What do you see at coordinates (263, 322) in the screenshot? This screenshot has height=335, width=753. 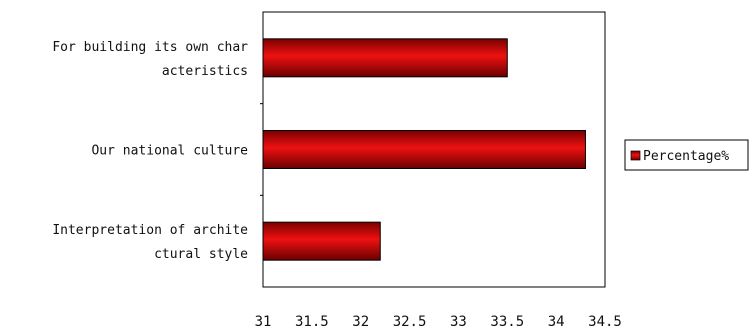 I see `x-tick-label: 31` at bounding box center [263, 322].